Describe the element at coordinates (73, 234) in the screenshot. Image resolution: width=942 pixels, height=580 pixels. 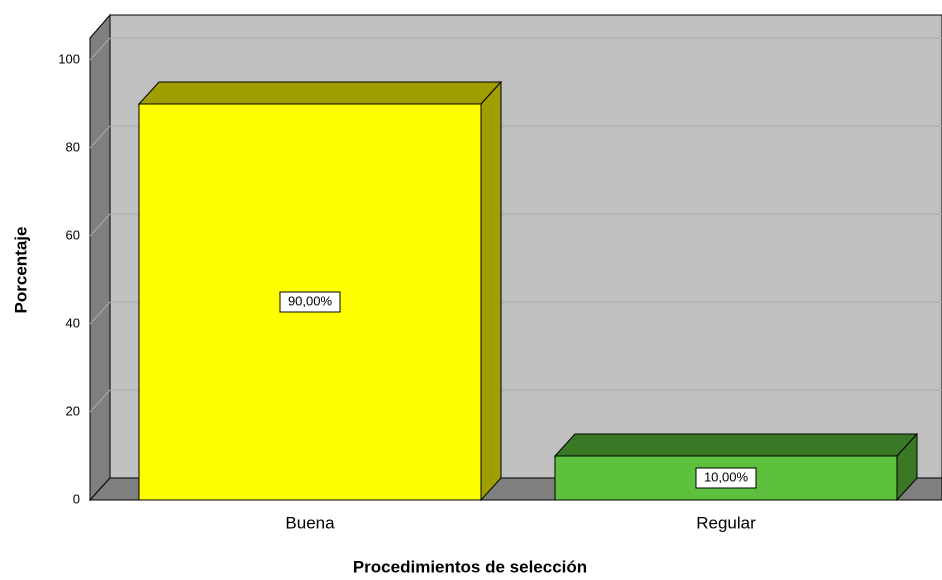
I see `y-tick-label: 60` at that location.